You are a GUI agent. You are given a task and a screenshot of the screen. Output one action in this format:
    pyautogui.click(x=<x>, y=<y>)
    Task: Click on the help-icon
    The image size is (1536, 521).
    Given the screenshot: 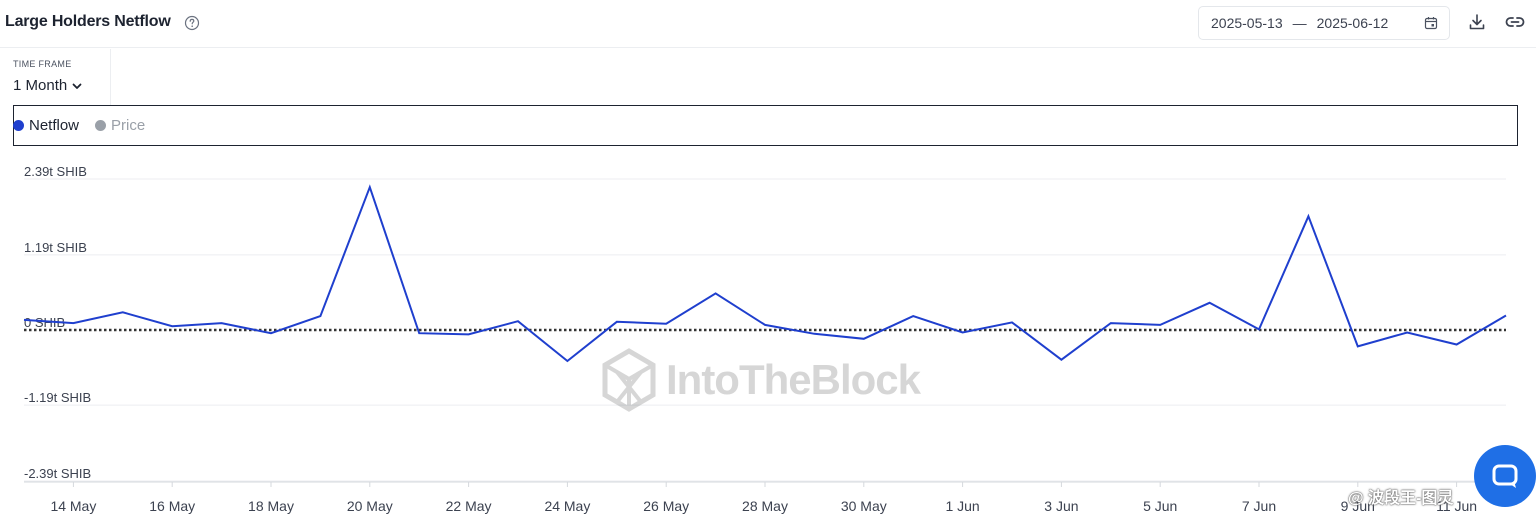 What is the action you would take?
    pyautogui.click(x=192, y=23)
    